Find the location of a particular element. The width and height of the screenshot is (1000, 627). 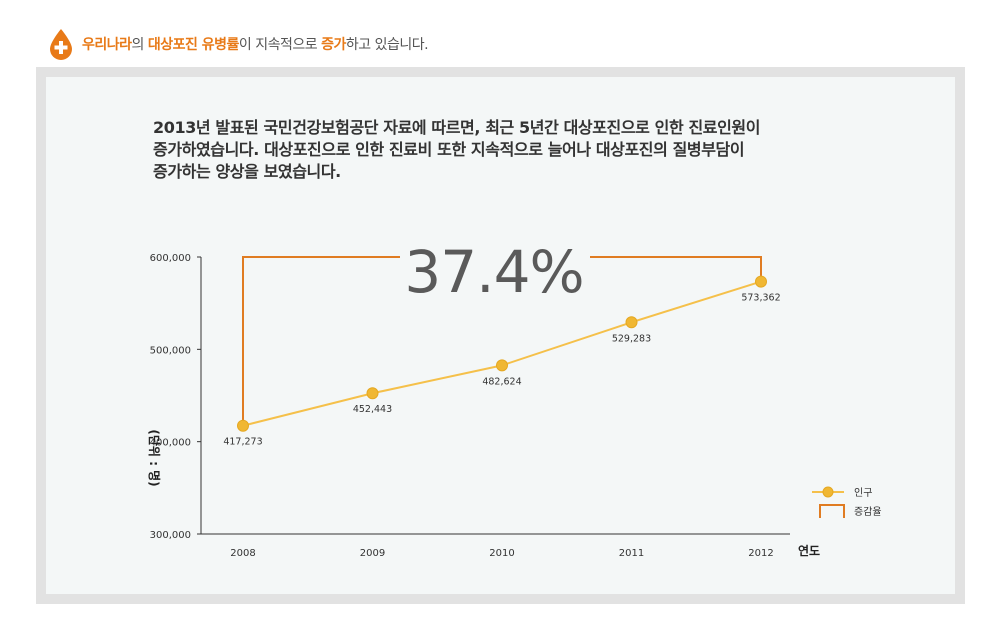

header: 우리나라의 대상포진 유병률이 지속적으로 증가하고 있습니다. is located at coordinates (238, 44).